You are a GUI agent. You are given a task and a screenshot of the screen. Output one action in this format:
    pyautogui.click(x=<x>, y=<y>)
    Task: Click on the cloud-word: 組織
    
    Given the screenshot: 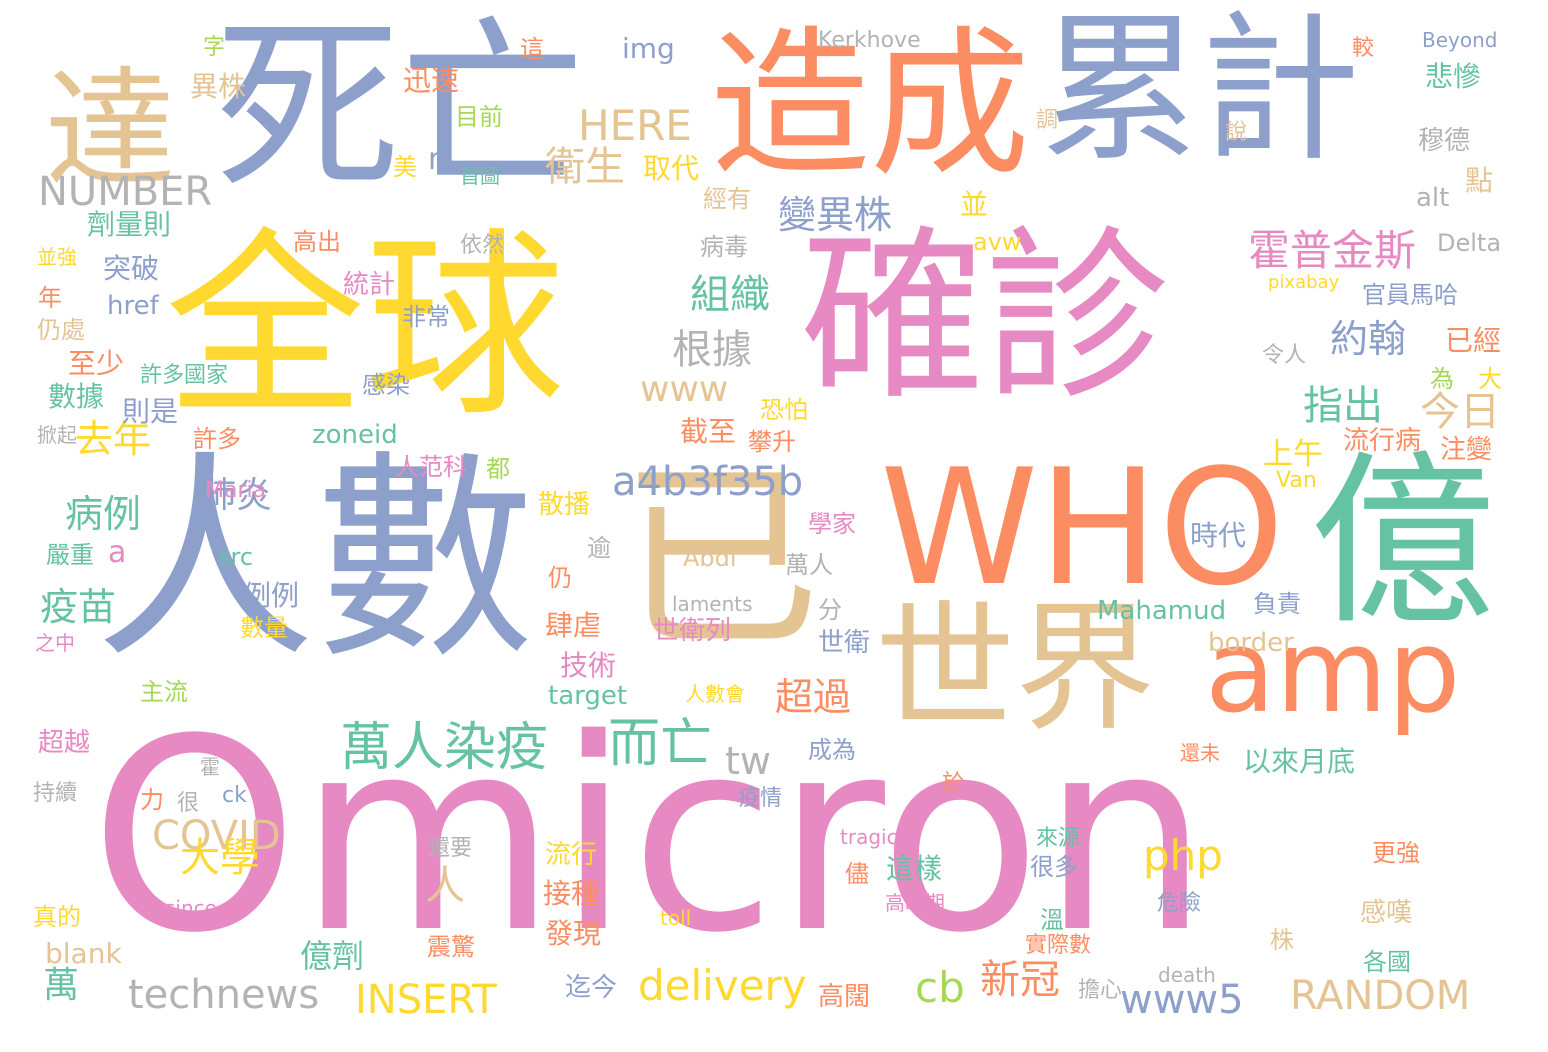 What is the action you would take?
    pyautogui.click(x=730, y=295)
    